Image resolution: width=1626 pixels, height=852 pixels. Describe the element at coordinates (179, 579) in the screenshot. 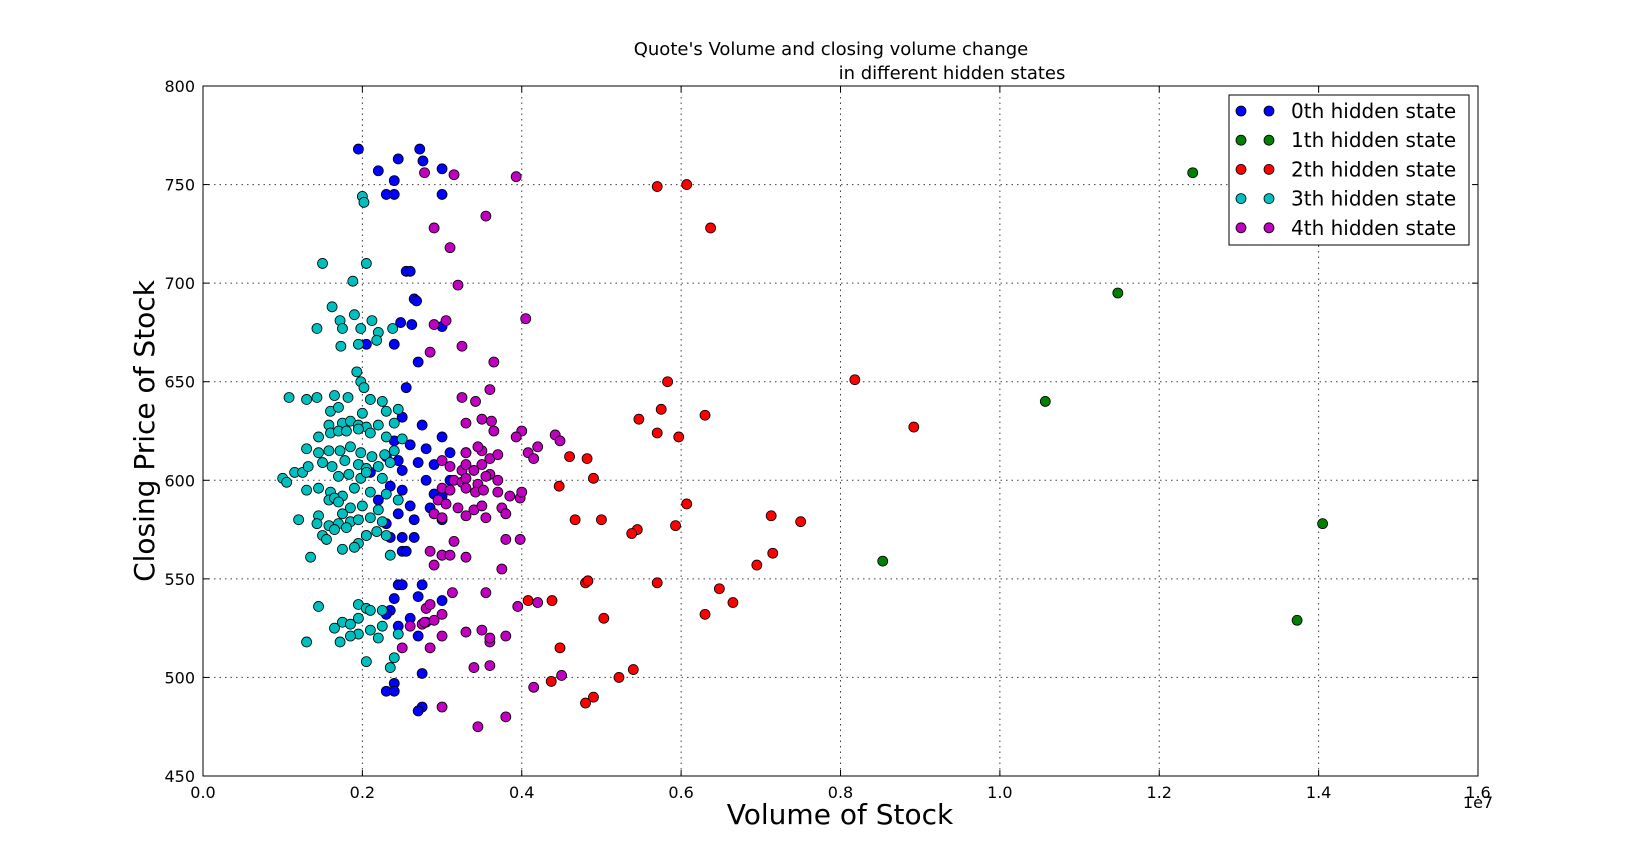

I see `y-tick-label: 550` at that location.